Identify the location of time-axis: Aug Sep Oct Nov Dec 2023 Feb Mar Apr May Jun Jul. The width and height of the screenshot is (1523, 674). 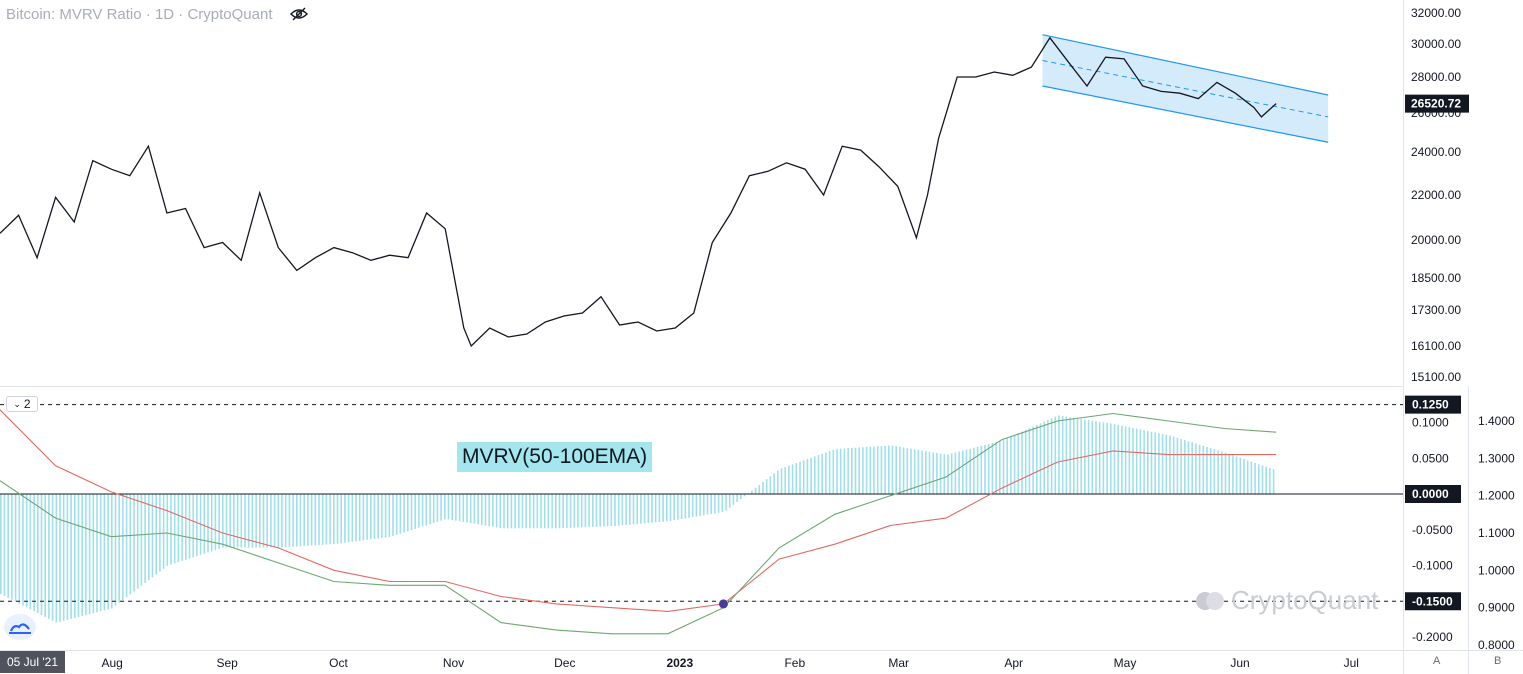
(729, 663).